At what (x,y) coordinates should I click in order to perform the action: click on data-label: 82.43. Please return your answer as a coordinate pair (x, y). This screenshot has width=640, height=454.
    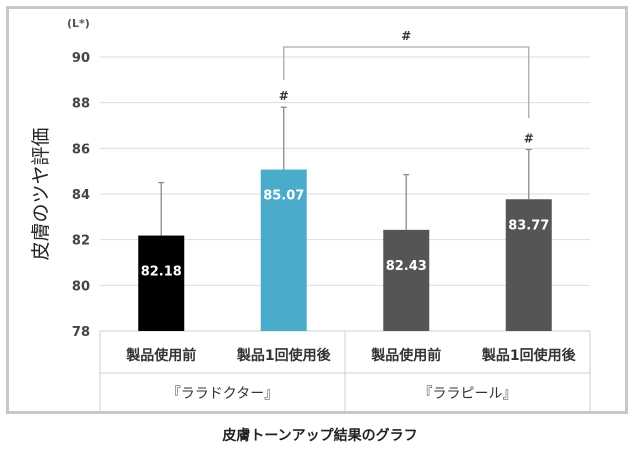
    Looking at the image, I should click on (406, 266).